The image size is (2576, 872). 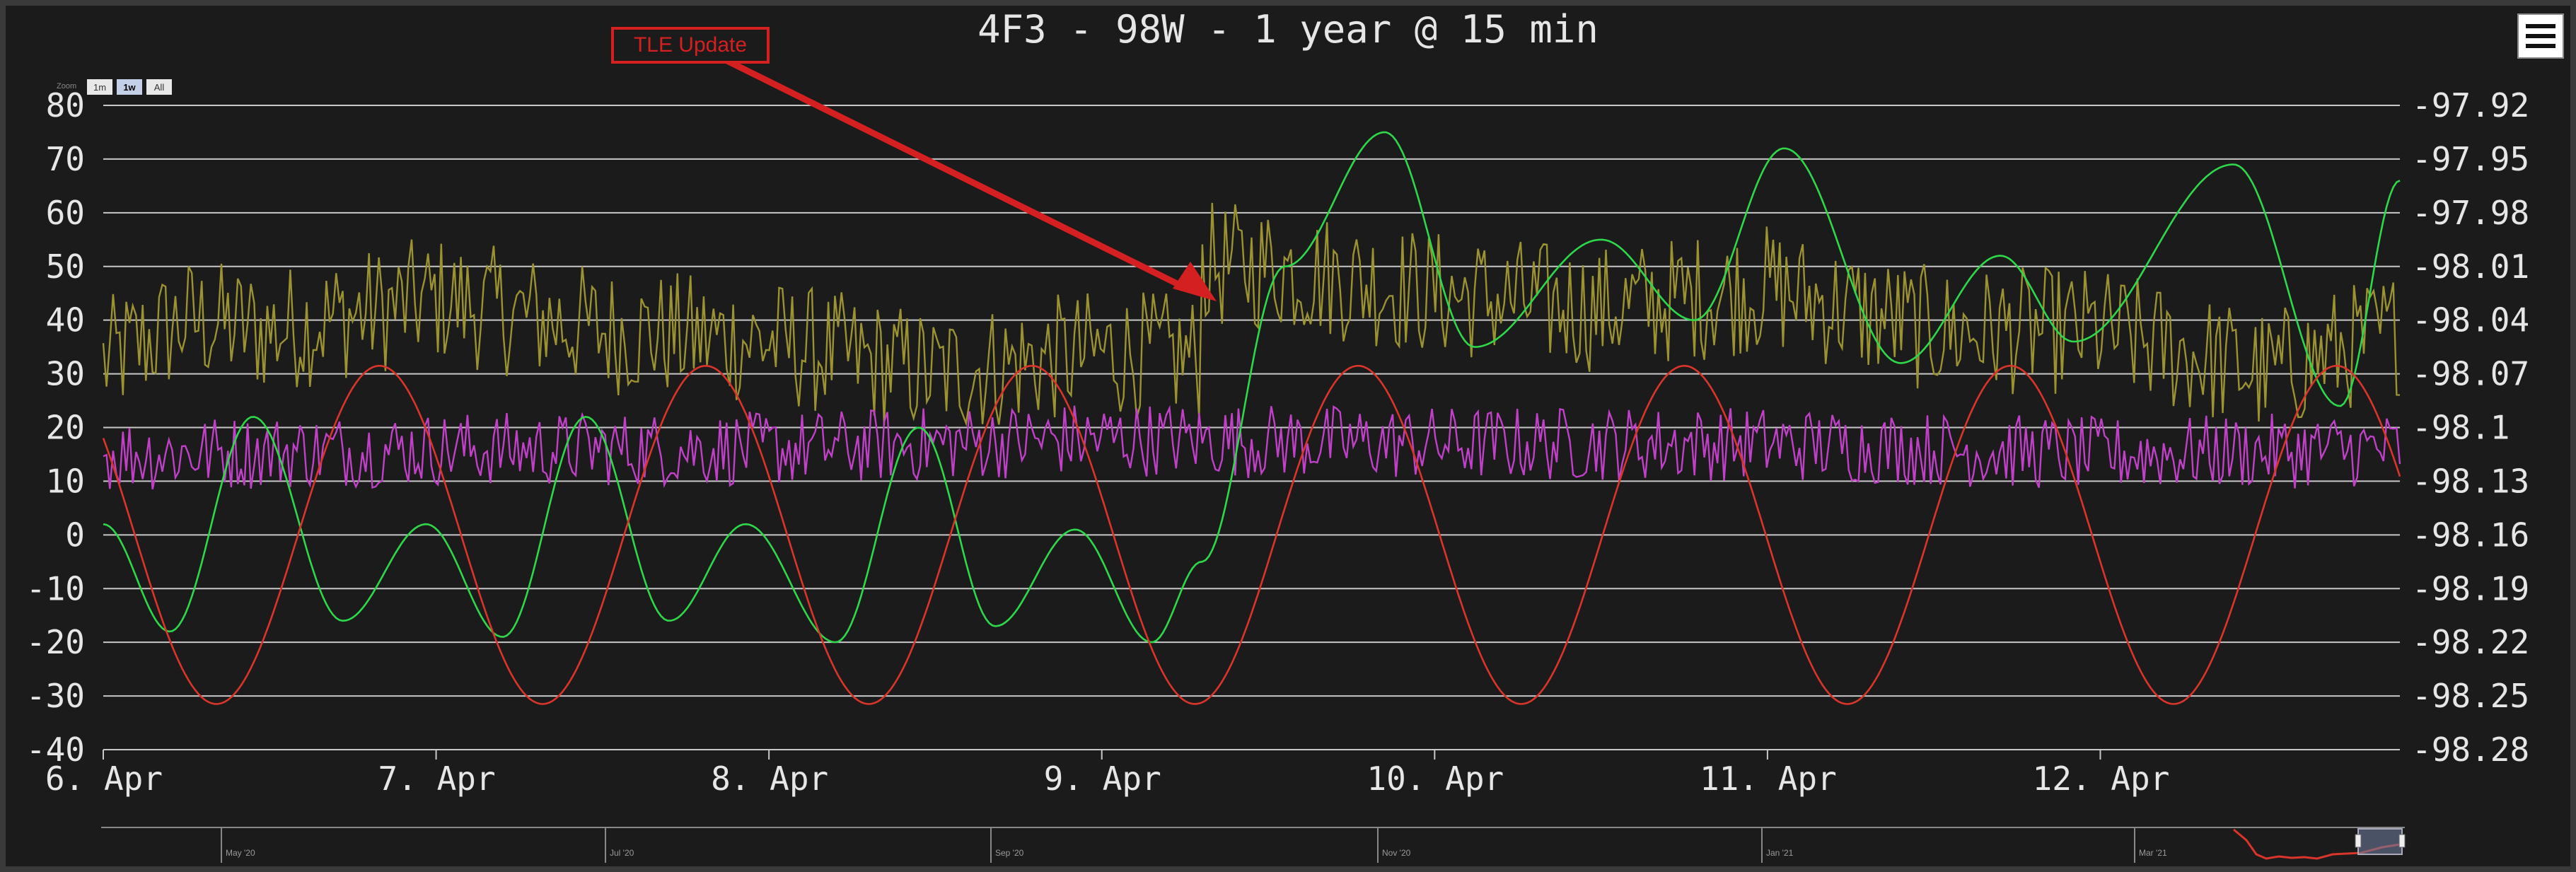 I want to click on y-left-tick-label: 20, so click(x=65, y=428).